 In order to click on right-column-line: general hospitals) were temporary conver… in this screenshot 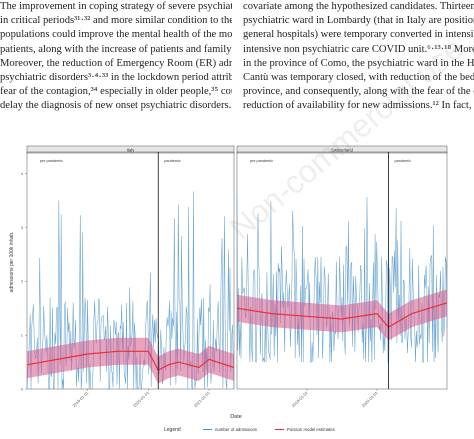, I will do `click(358, 35)`.